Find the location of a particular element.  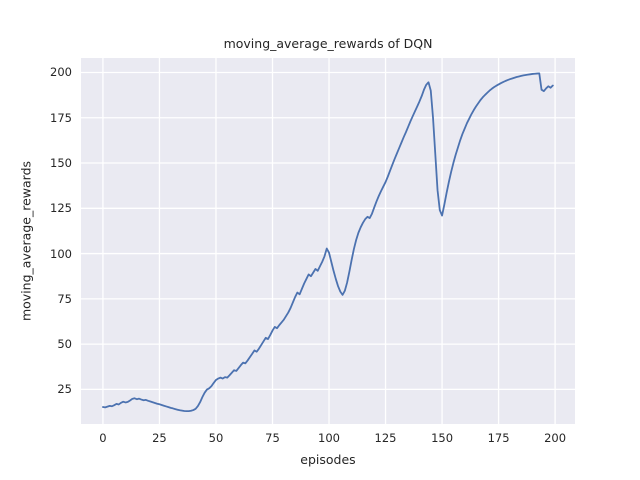

y-tick-label: 175 is located at coordinates (61, 117).